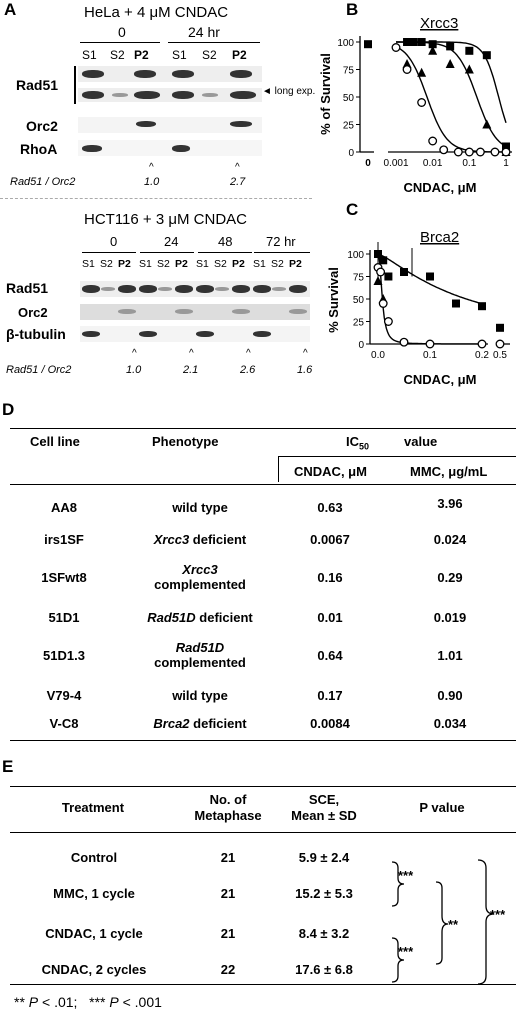 The width and height of the screenshot is (520, 1019). What do you see at coordinates (259, 264) in the screenshot?
I see `hct-lane-9: S1` at bounding box center [259, 264].